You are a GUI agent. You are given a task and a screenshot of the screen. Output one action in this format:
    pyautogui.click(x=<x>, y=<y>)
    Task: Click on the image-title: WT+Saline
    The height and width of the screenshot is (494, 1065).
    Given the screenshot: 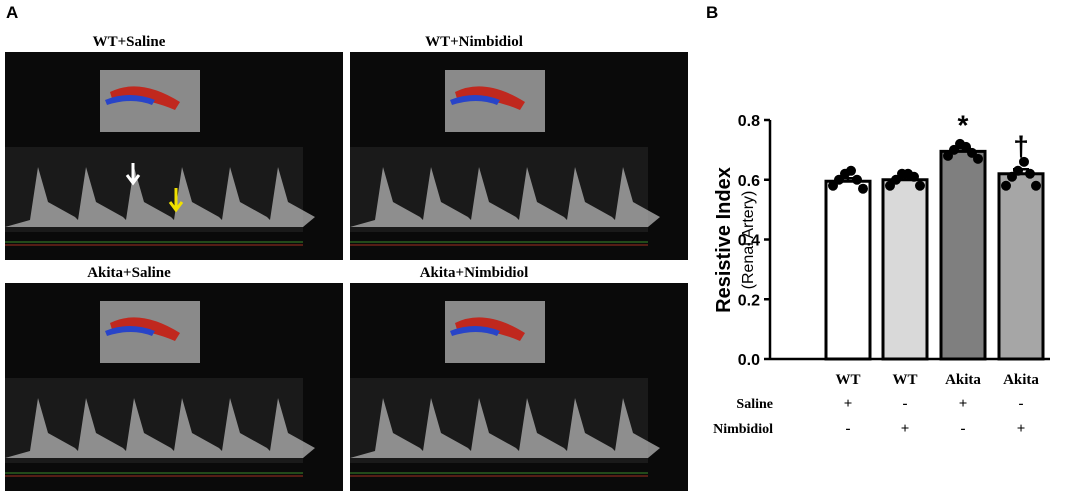 What is the action you would take?
    pyautogui.click(x=129, y=42)
    